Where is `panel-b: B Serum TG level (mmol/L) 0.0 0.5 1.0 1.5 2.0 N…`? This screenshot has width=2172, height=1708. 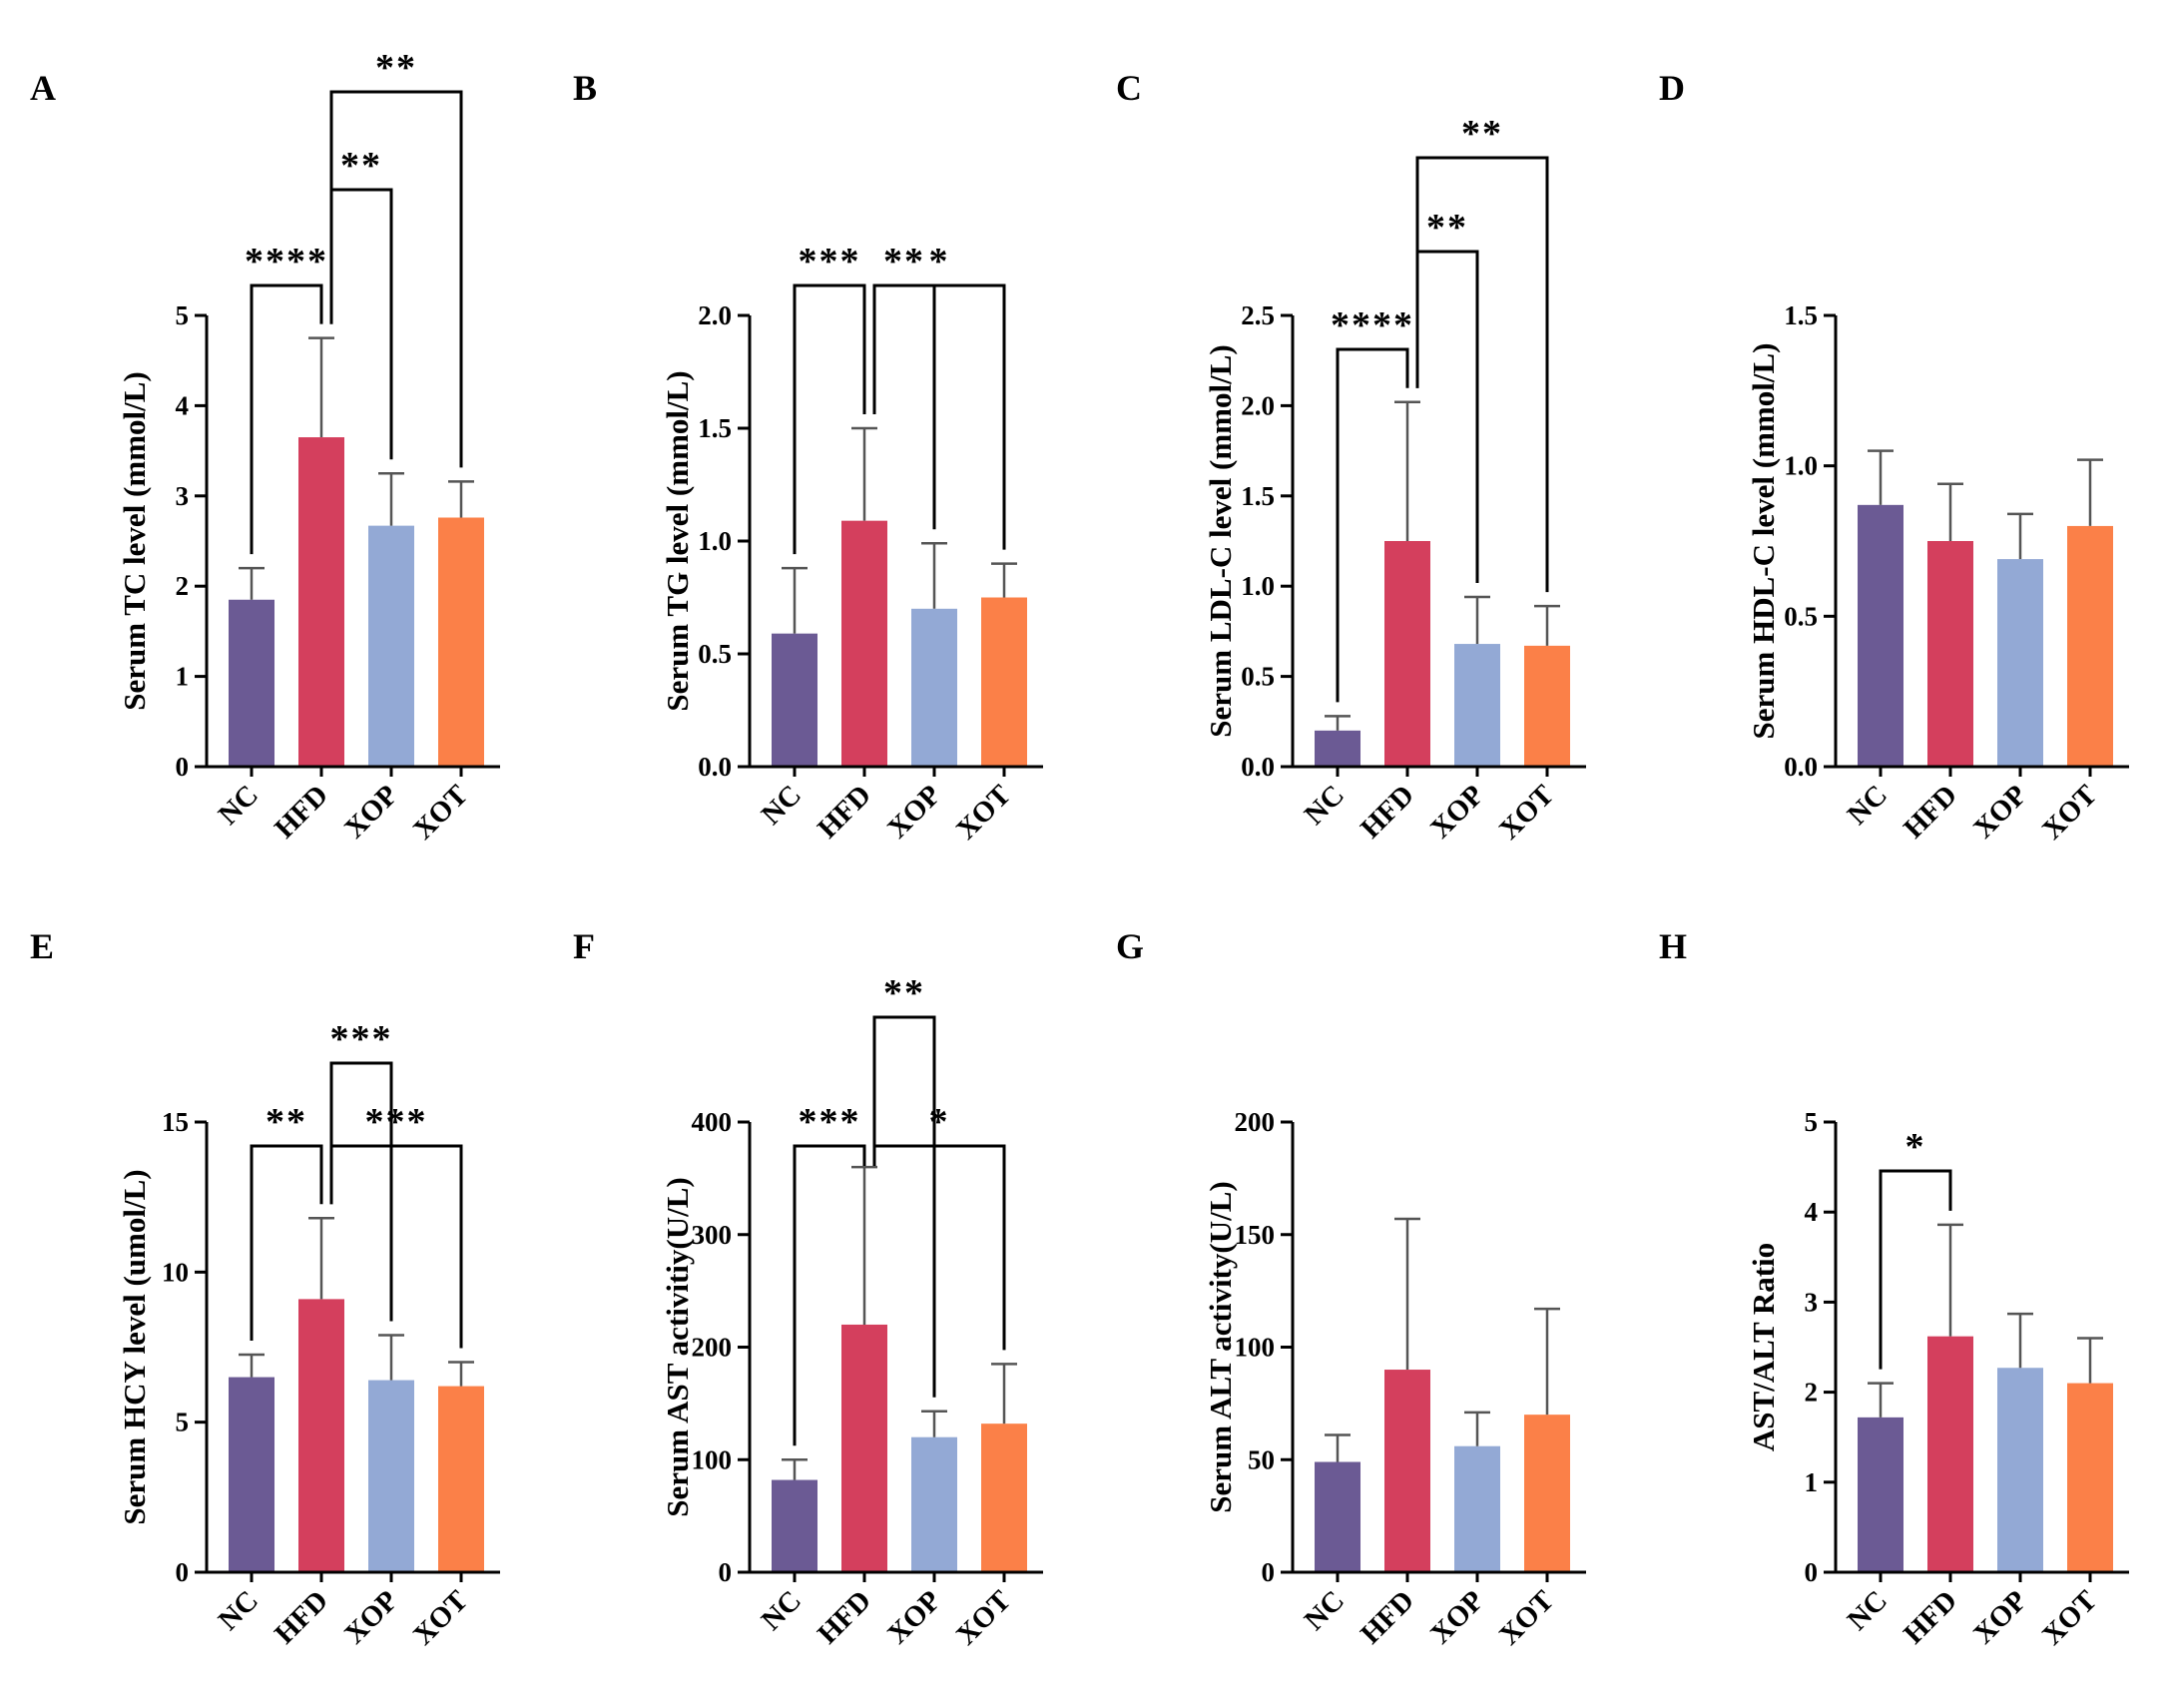 panel-b: B Serum TG level (mmol/L) 0.0 0.5 1.0 1.5 2.0 N… is located at coordinates (808, 457).